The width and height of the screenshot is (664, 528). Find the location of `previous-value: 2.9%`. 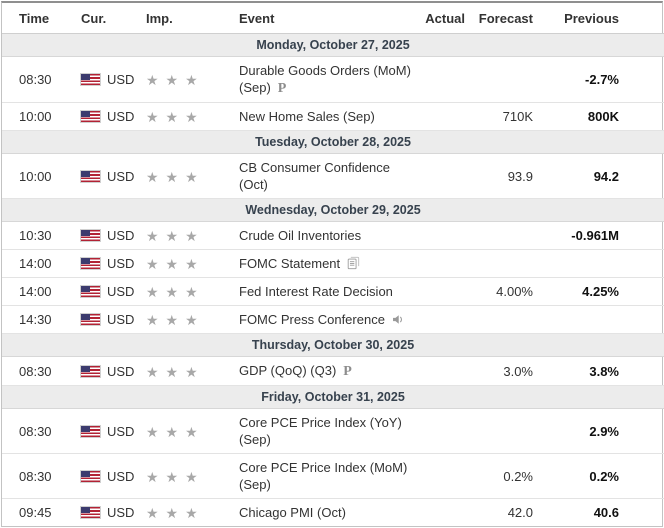

previous-value: 2.9% is located at coordinates (601, 431).